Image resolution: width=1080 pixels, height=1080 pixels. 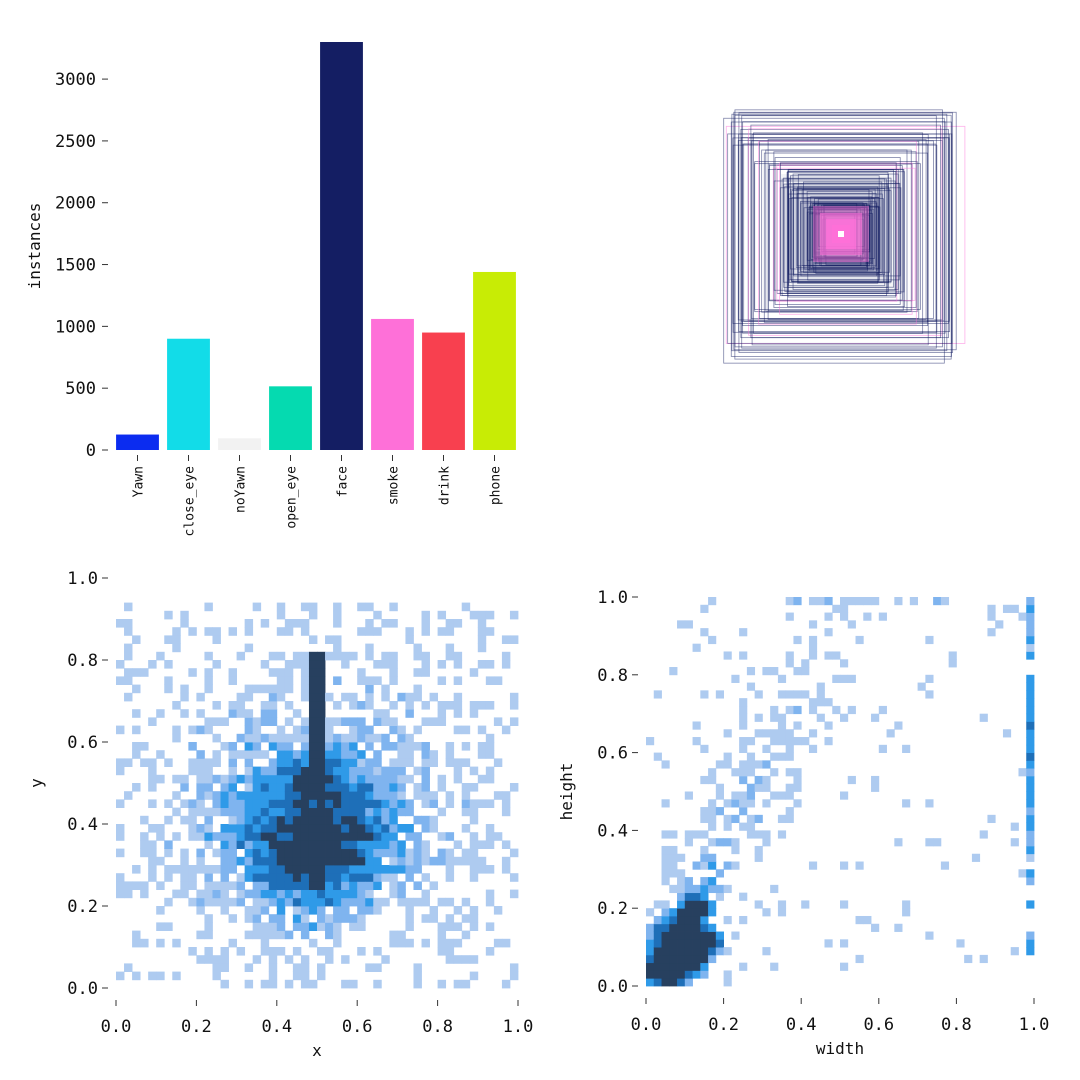 I want to click on bar-open_eye, so click(x=290, y=418).